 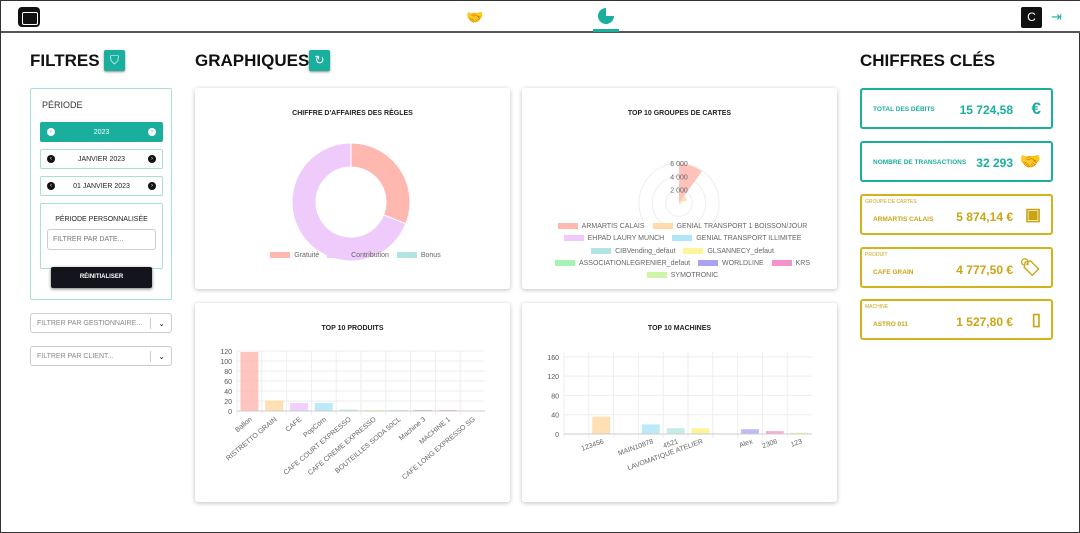 I want to click on refresh-button: ↻, so click(x=319, y=60).